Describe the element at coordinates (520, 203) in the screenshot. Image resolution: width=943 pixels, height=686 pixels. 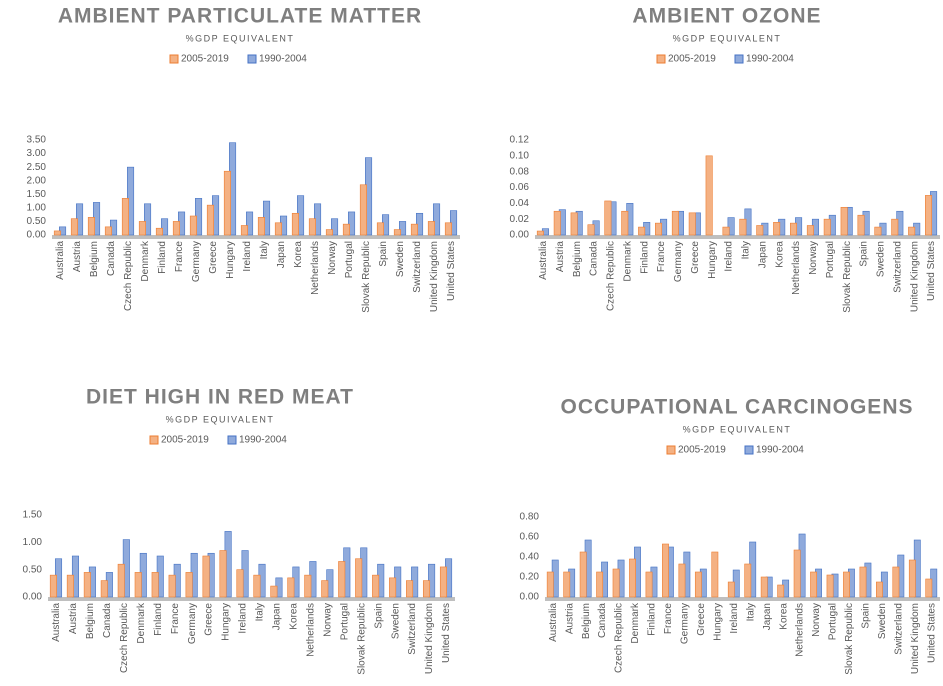
I see `y-tick-label: 0.04` at that location.